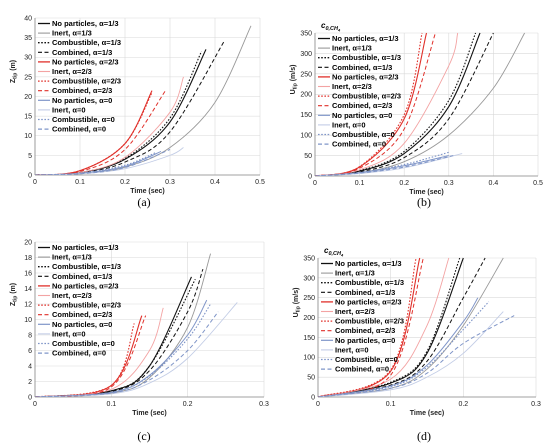 The height and width of the screenshot is (447, 550). I want to click on y-tick-label: 2, so click(30, 382).